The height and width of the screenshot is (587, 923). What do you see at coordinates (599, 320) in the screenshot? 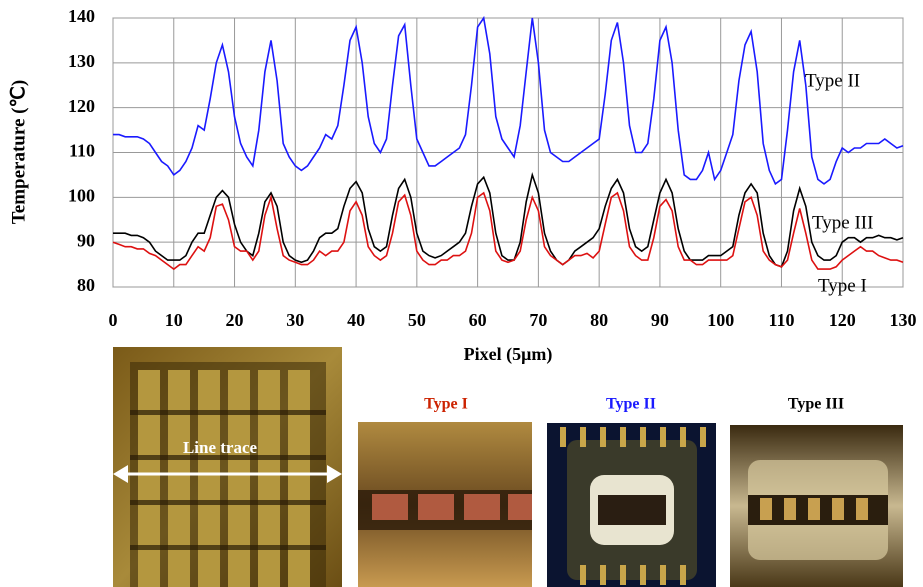
I see `x-tick-label: 80` at bounding box center [599, 320].